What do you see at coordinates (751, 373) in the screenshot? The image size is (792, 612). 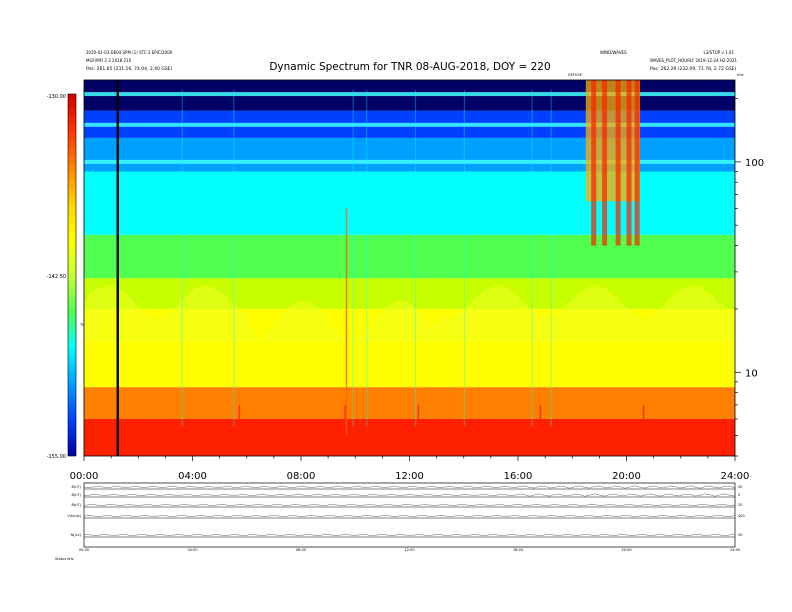 I see `y-tick-label: 10` at bounding box center [751, 373].